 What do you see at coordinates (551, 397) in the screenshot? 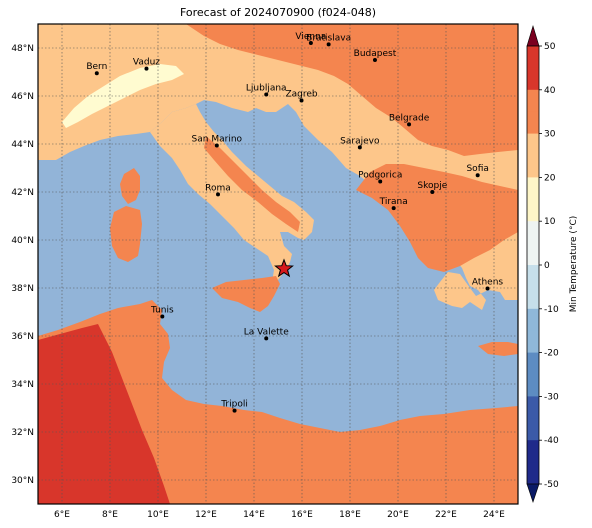
I see `colorbar-tick-label: -30` at bounding box center [551, 397].